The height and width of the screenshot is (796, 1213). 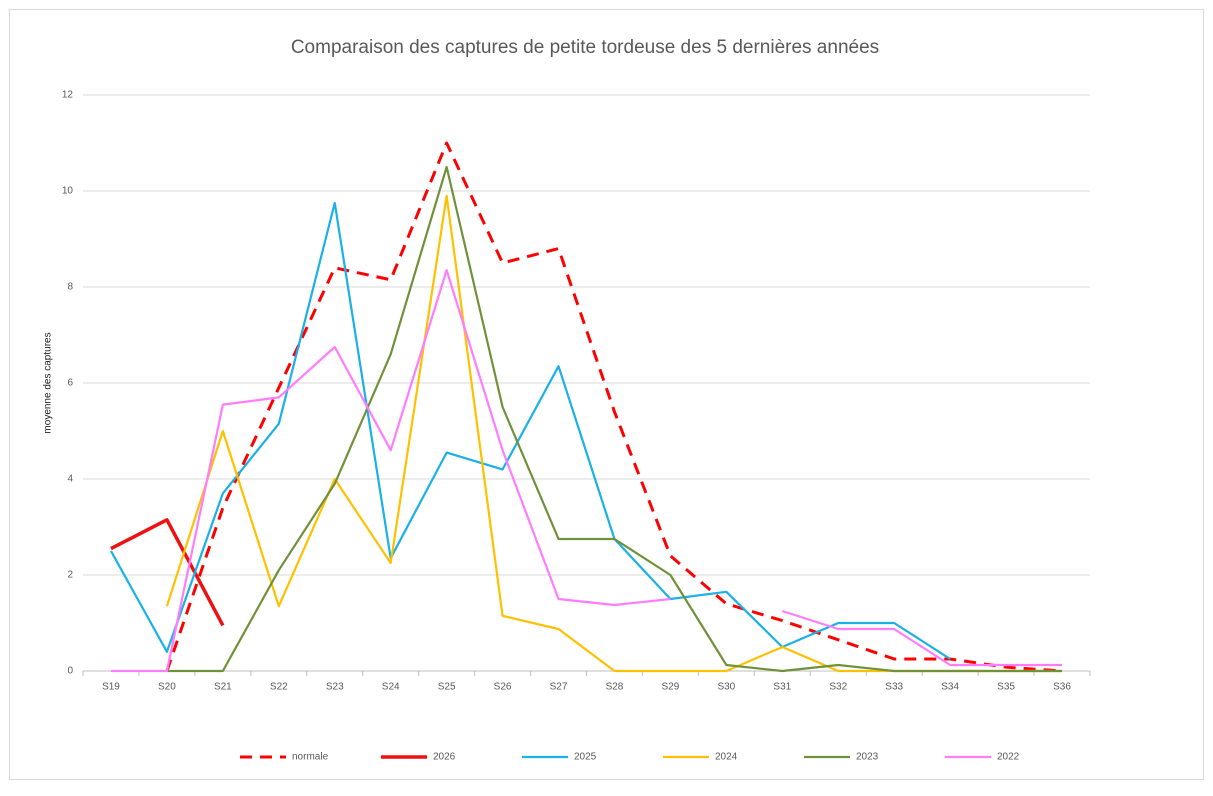 I want to click on x-tick-label: S25, so click(x=447, y=687).